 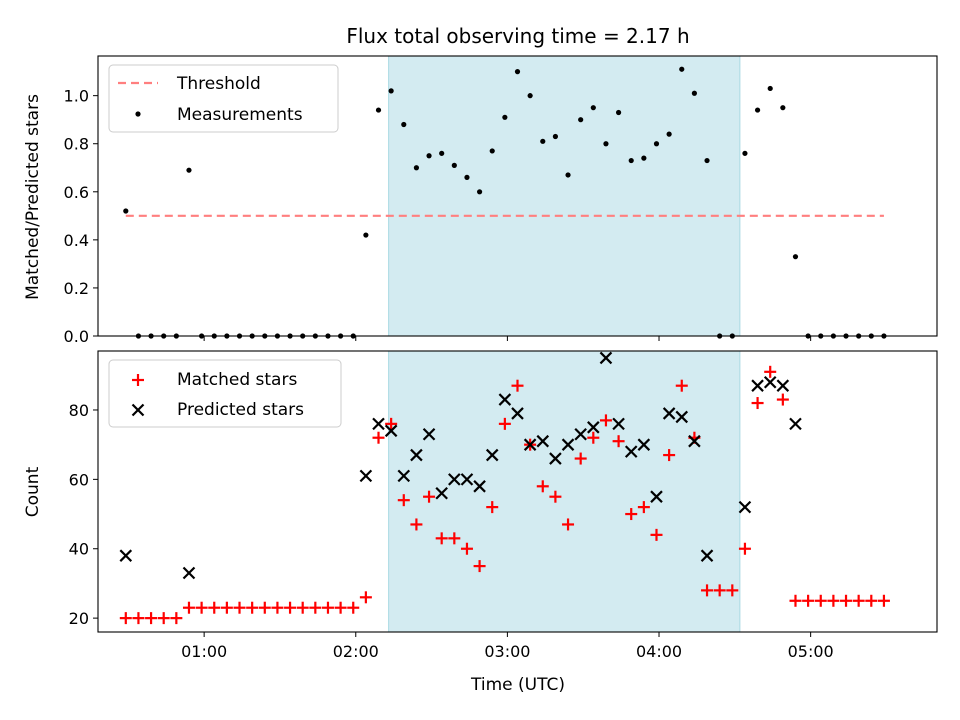 I want to click on bottom-y-axis-label: Count, so click(x=33, y=491).